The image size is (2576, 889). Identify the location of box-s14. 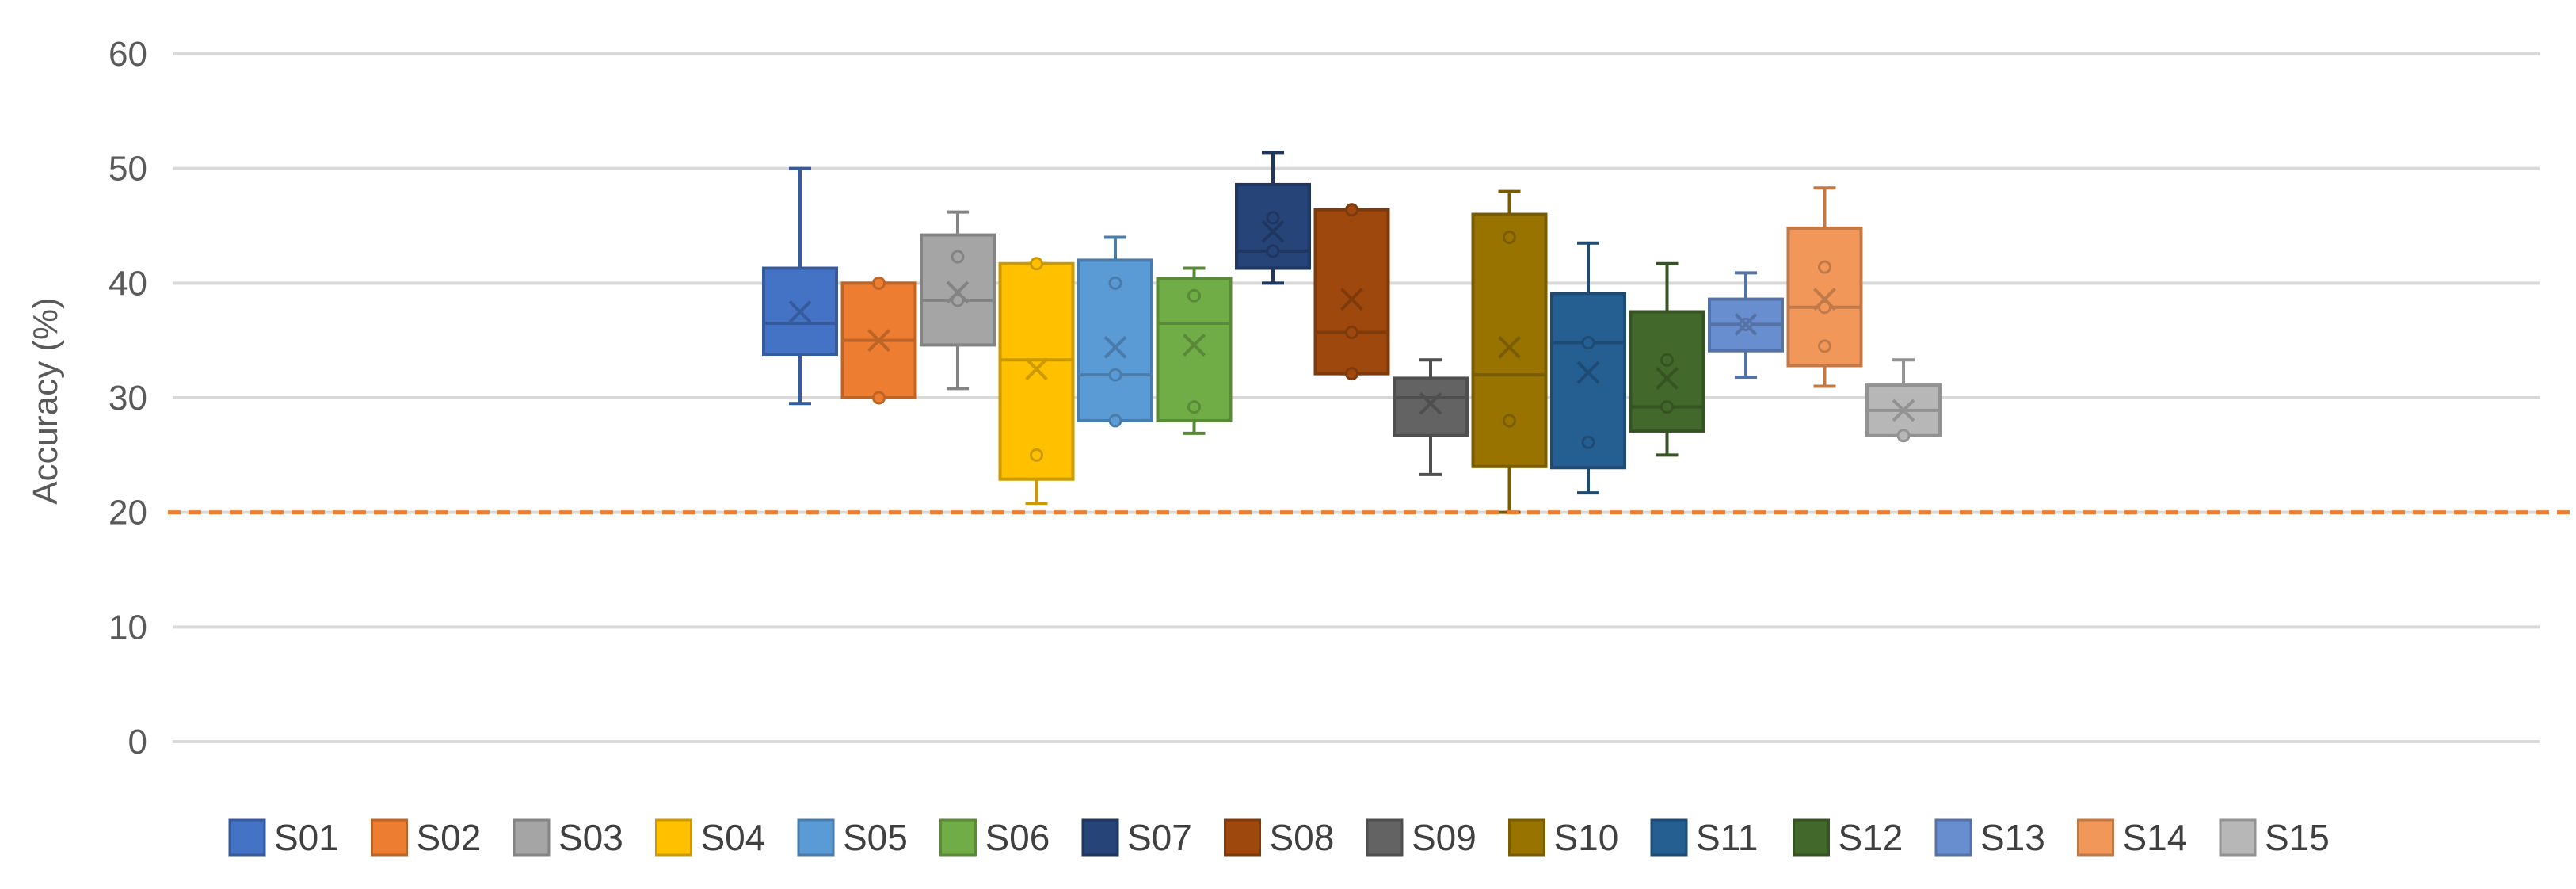
(1824, 287).